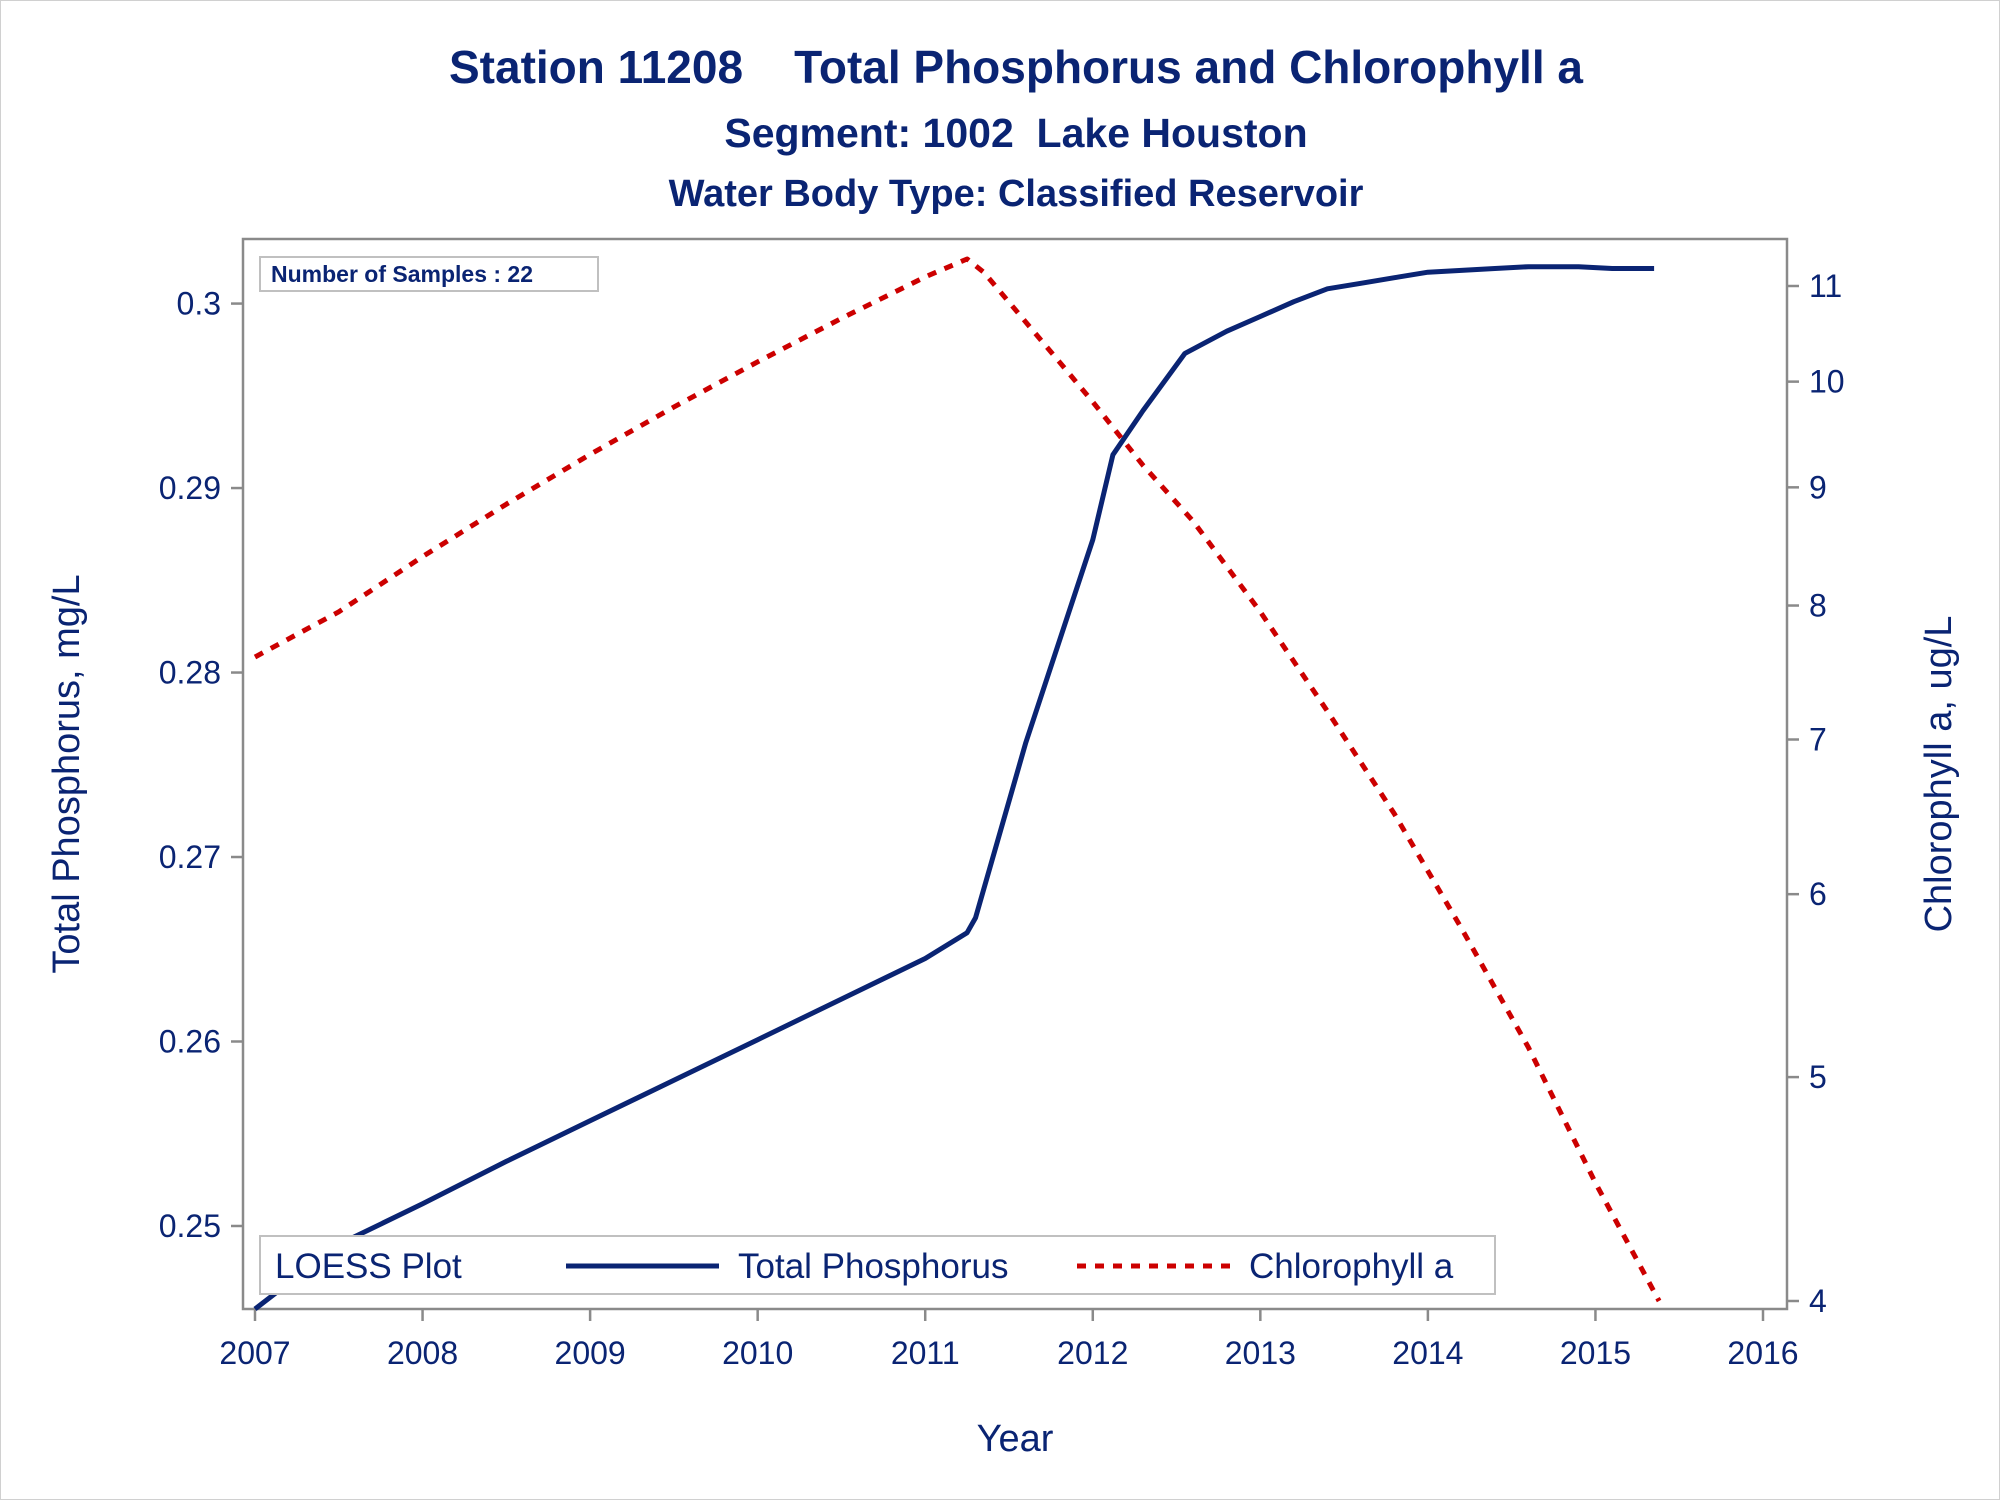  I want to click on x-tick-label: 2016, so click(1762, 1353).